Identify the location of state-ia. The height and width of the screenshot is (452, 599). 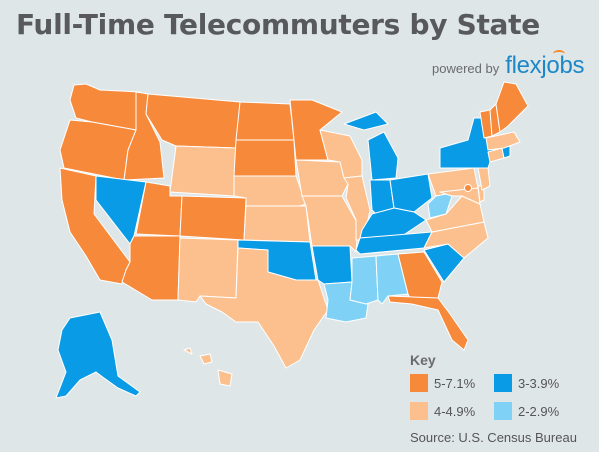
(322, 178).